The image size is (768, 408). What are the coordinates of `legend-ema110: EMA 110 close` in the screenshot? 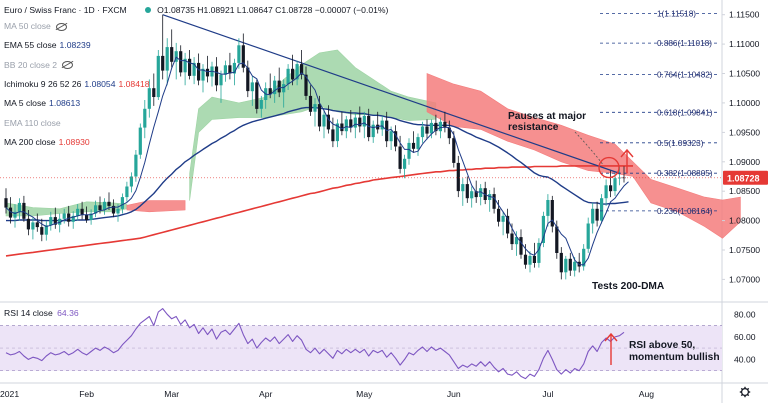 It's located at (196, 123).